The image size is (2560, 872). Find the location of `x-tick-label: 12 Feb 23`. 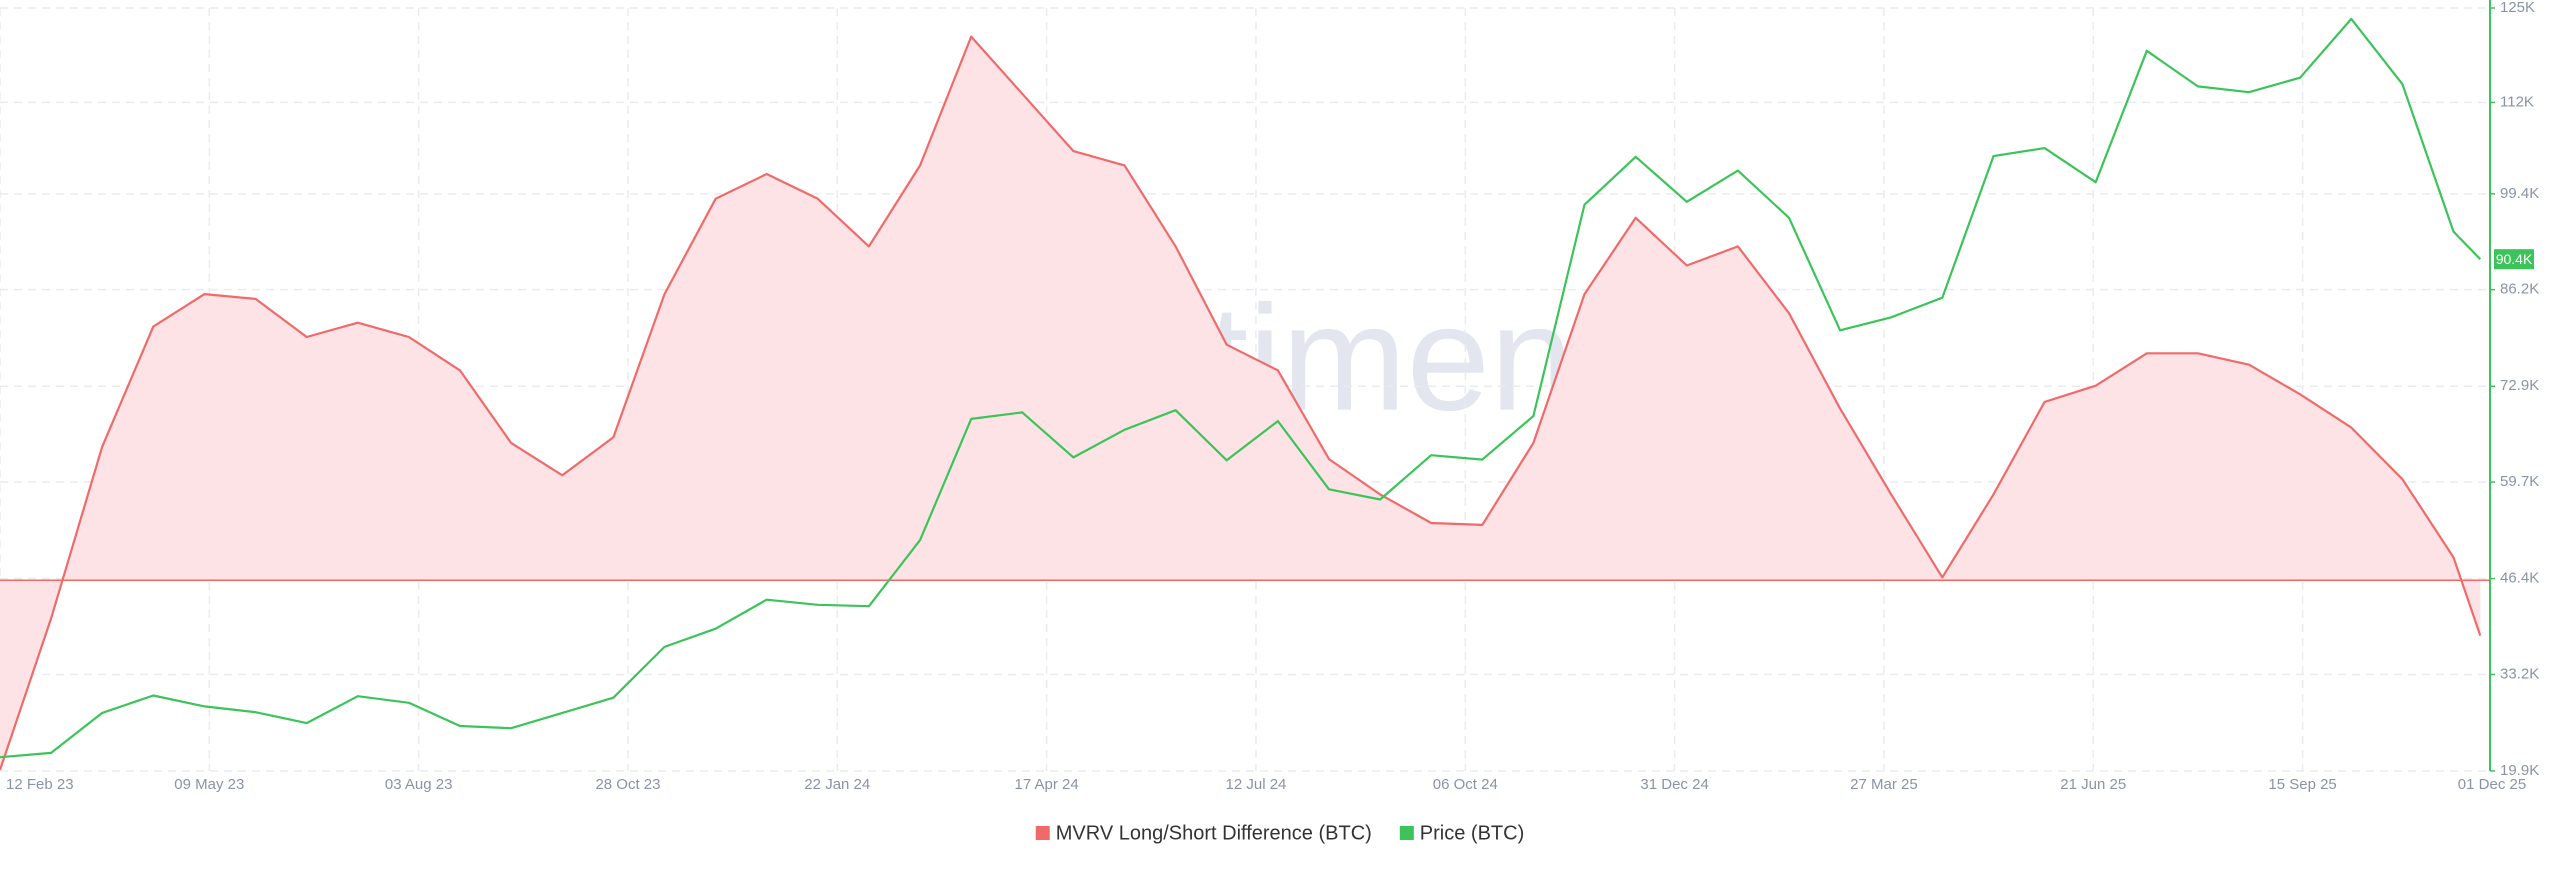

x-tick-label: 12 Feb 23 is located at coordinates (40, 784).